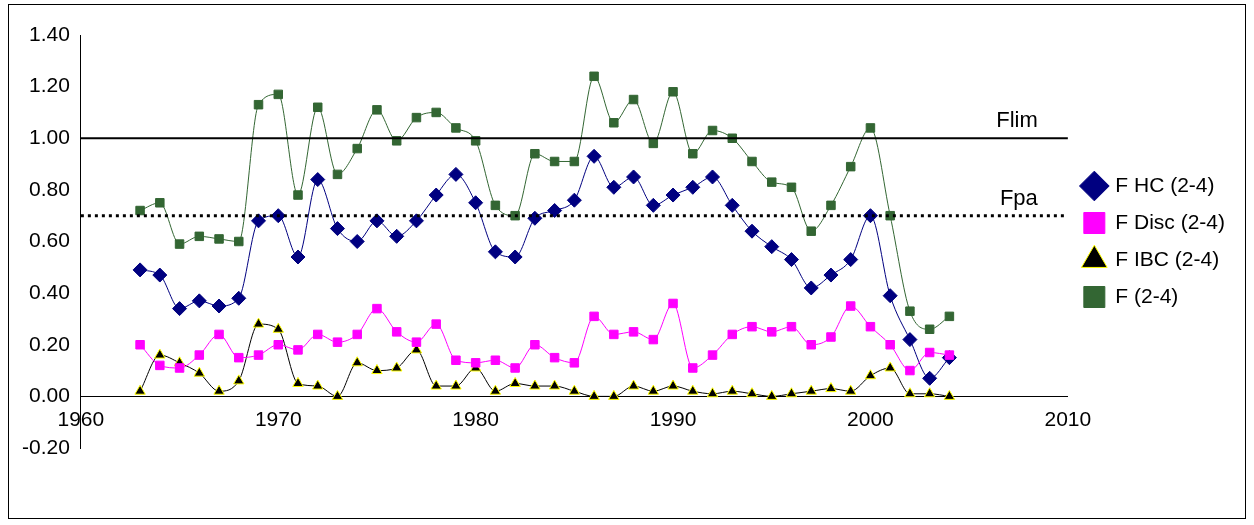  Describe the element at coordinates (870, 418) in the screenshot. I see `x-tick-label: 2000` at that location.